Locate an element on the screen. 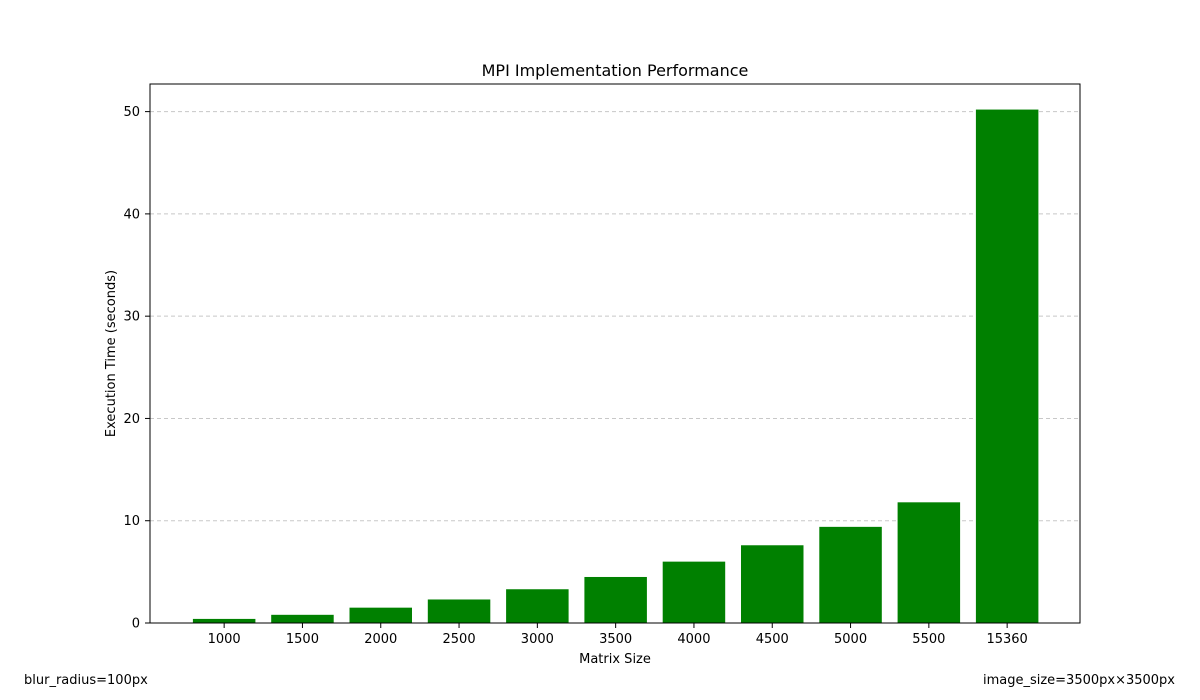  y-tick-label-20: 20 is located at coordinates (131, 419).